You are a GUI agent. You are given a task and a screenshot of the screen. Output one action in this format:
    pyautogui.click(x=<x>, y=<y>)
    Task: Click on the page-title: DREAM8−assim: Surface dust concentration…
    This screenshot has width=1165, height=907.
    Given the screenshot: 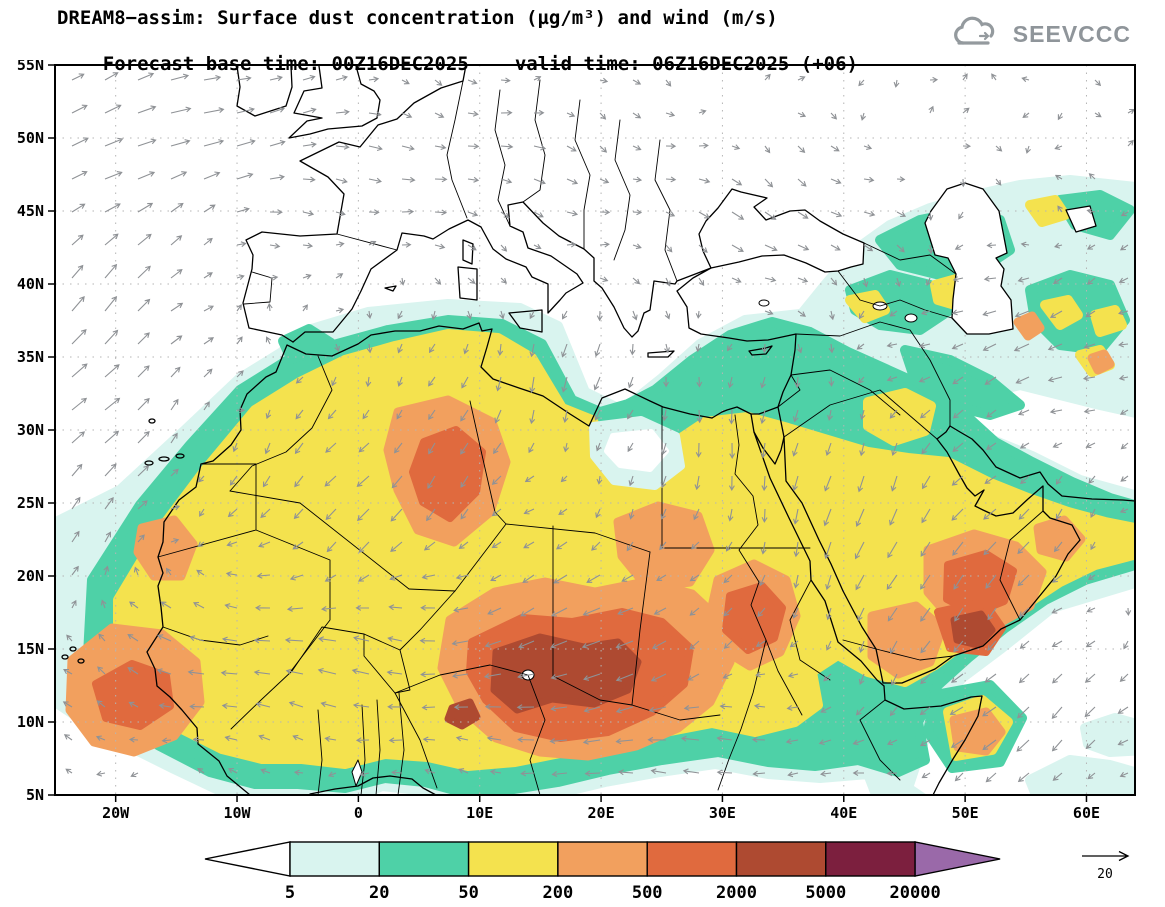 What is the action you would take?
    pyautogui.click(x=417, y=18)
    